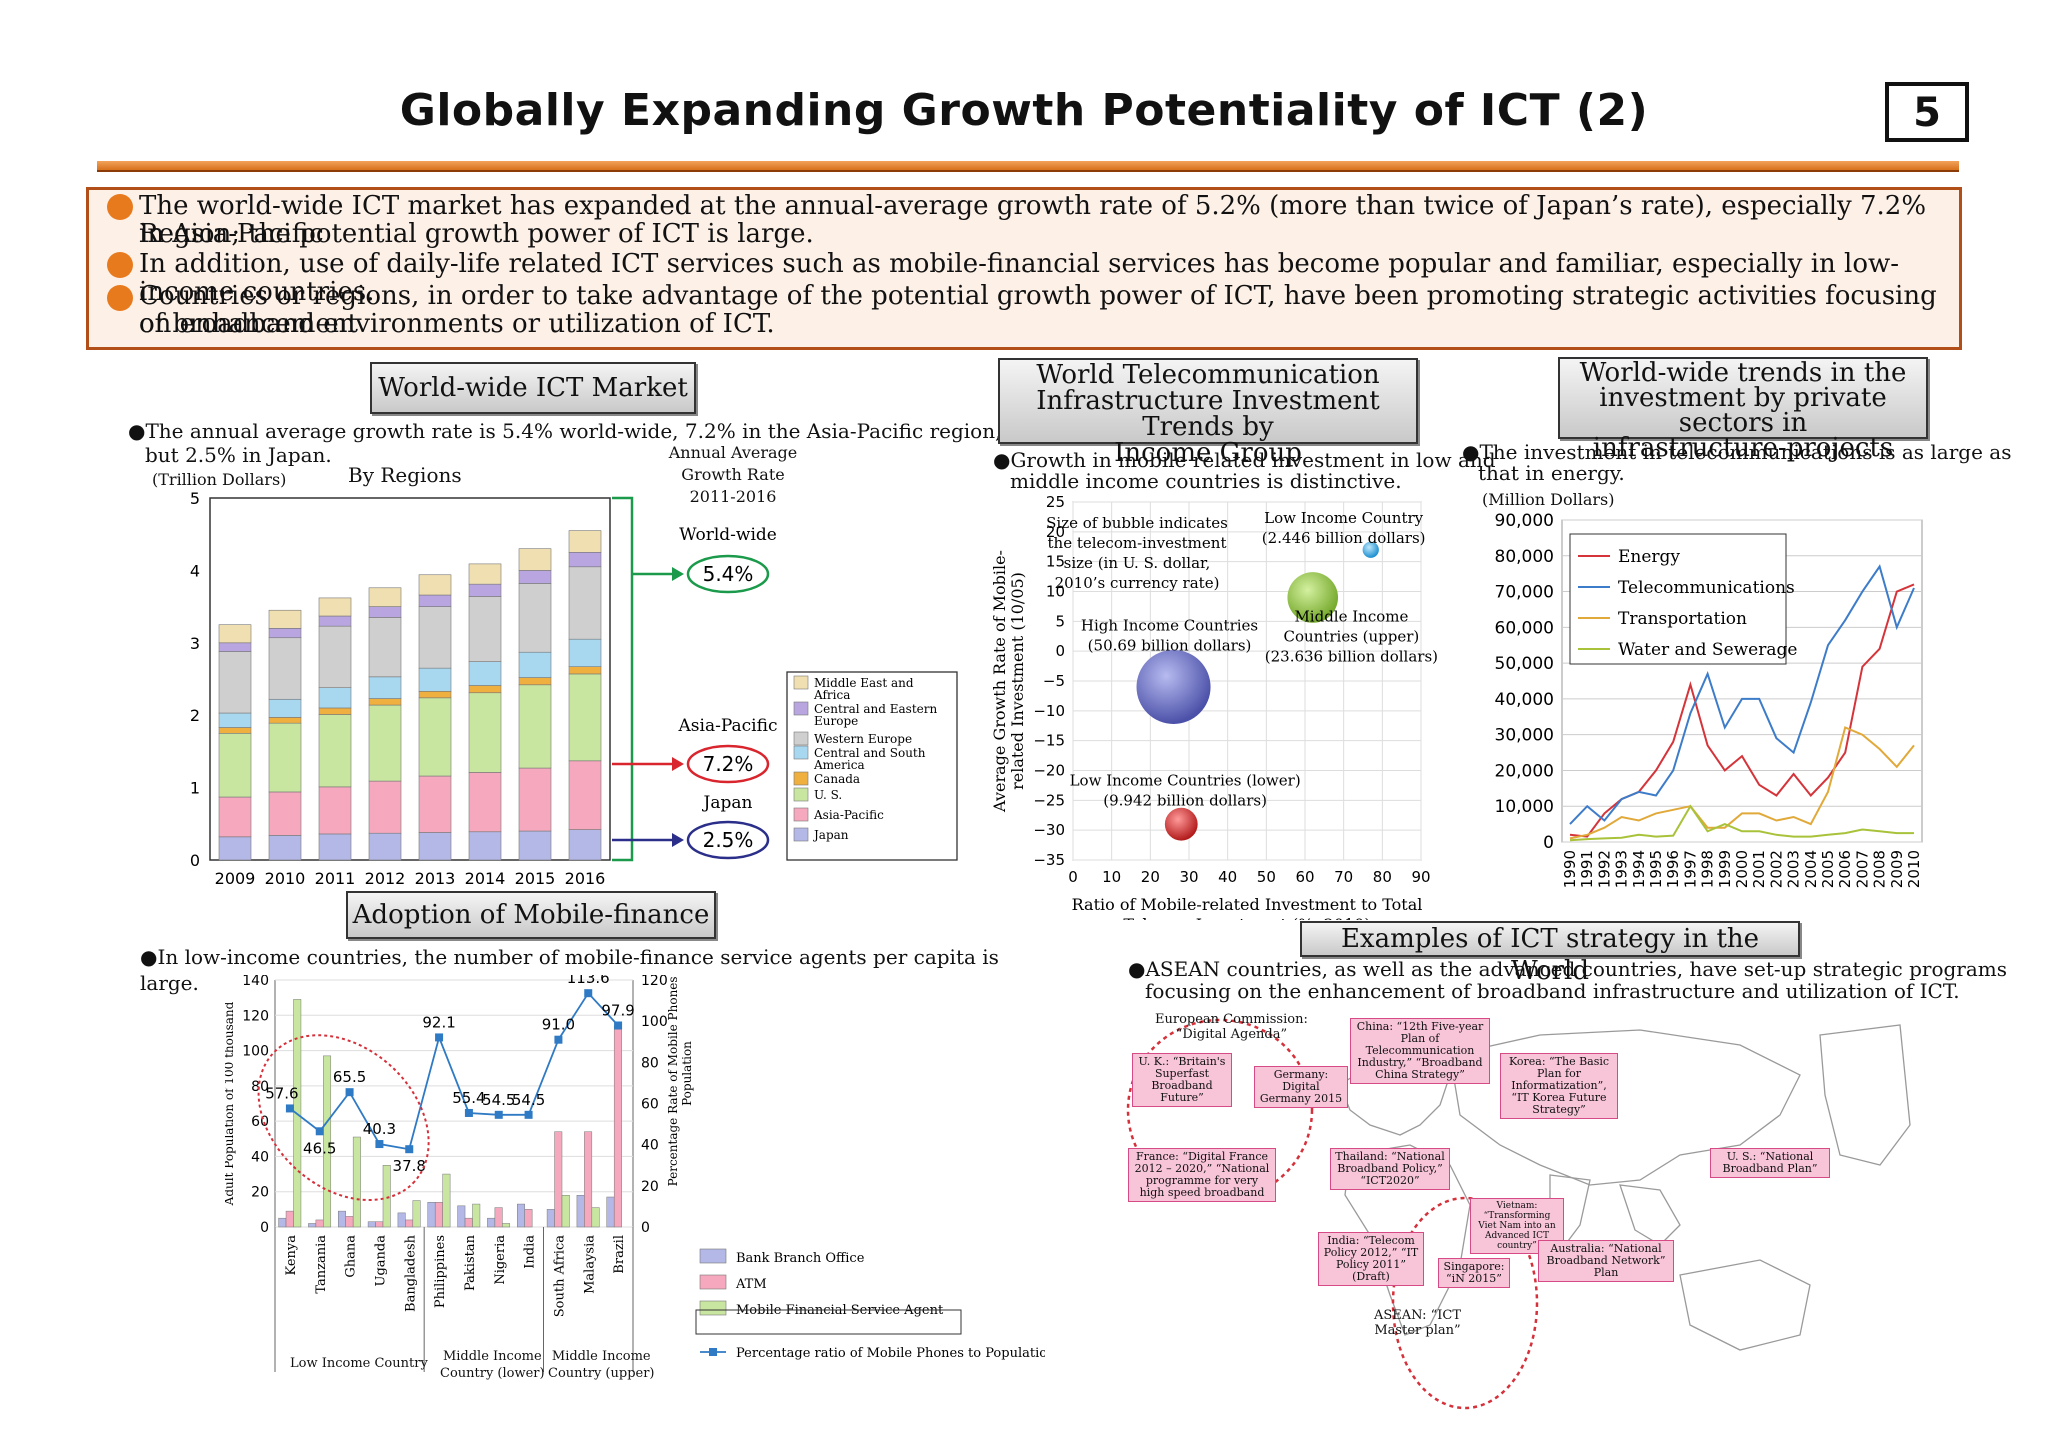 The height and width of the screenshot is (1448, 2048). I want to click on x-tick-label: India, so click(530, 1252).